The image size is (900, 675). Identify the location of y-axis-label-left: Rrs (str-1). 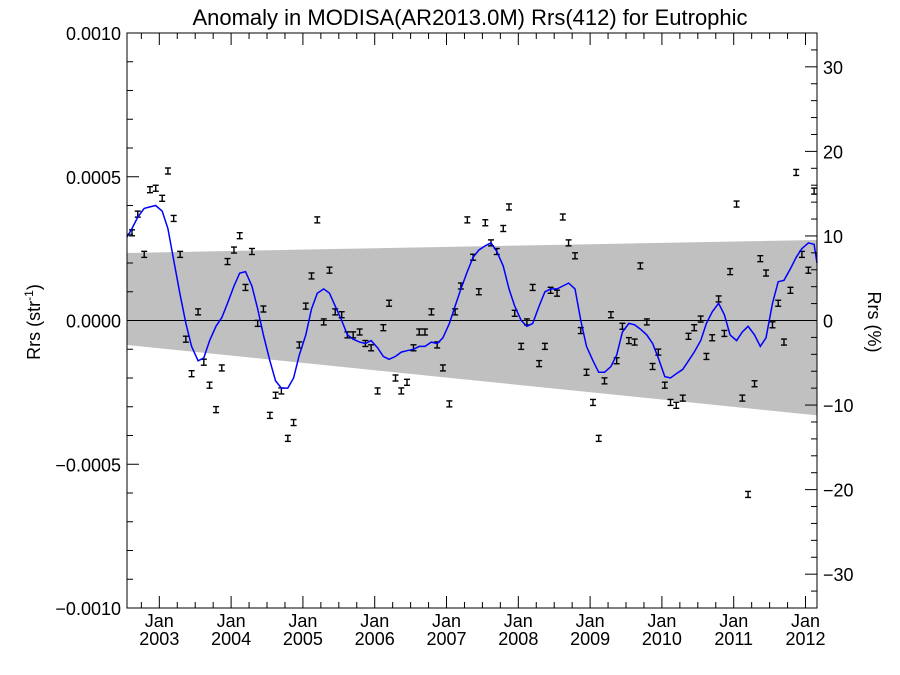
(33, 322).